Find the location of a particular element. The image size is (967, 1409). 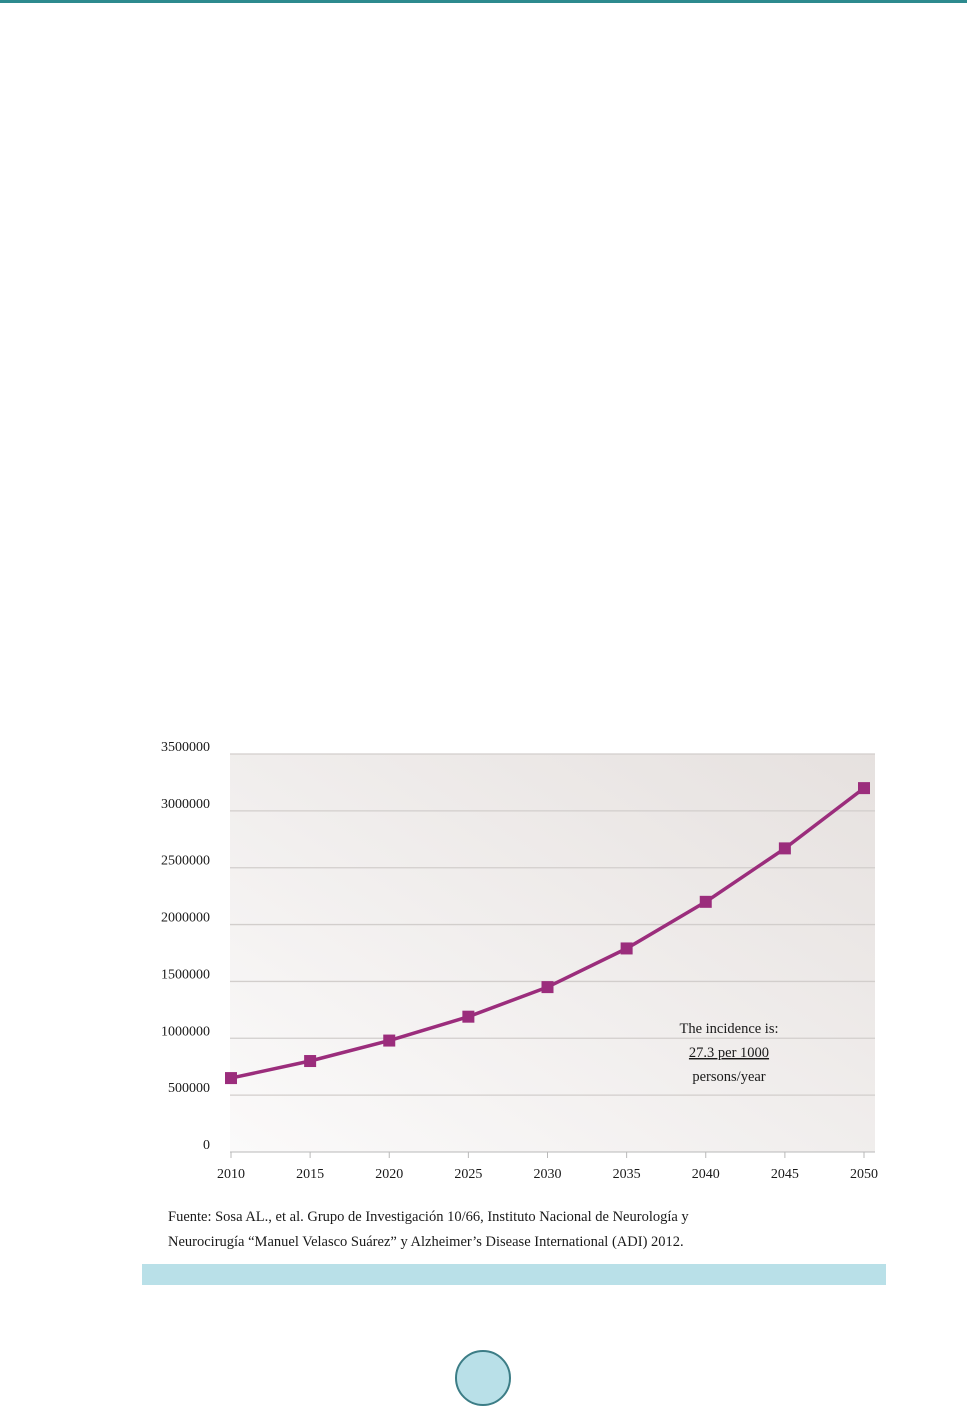

y-tick-label: 500000 is located at coordinates (189, 1088).